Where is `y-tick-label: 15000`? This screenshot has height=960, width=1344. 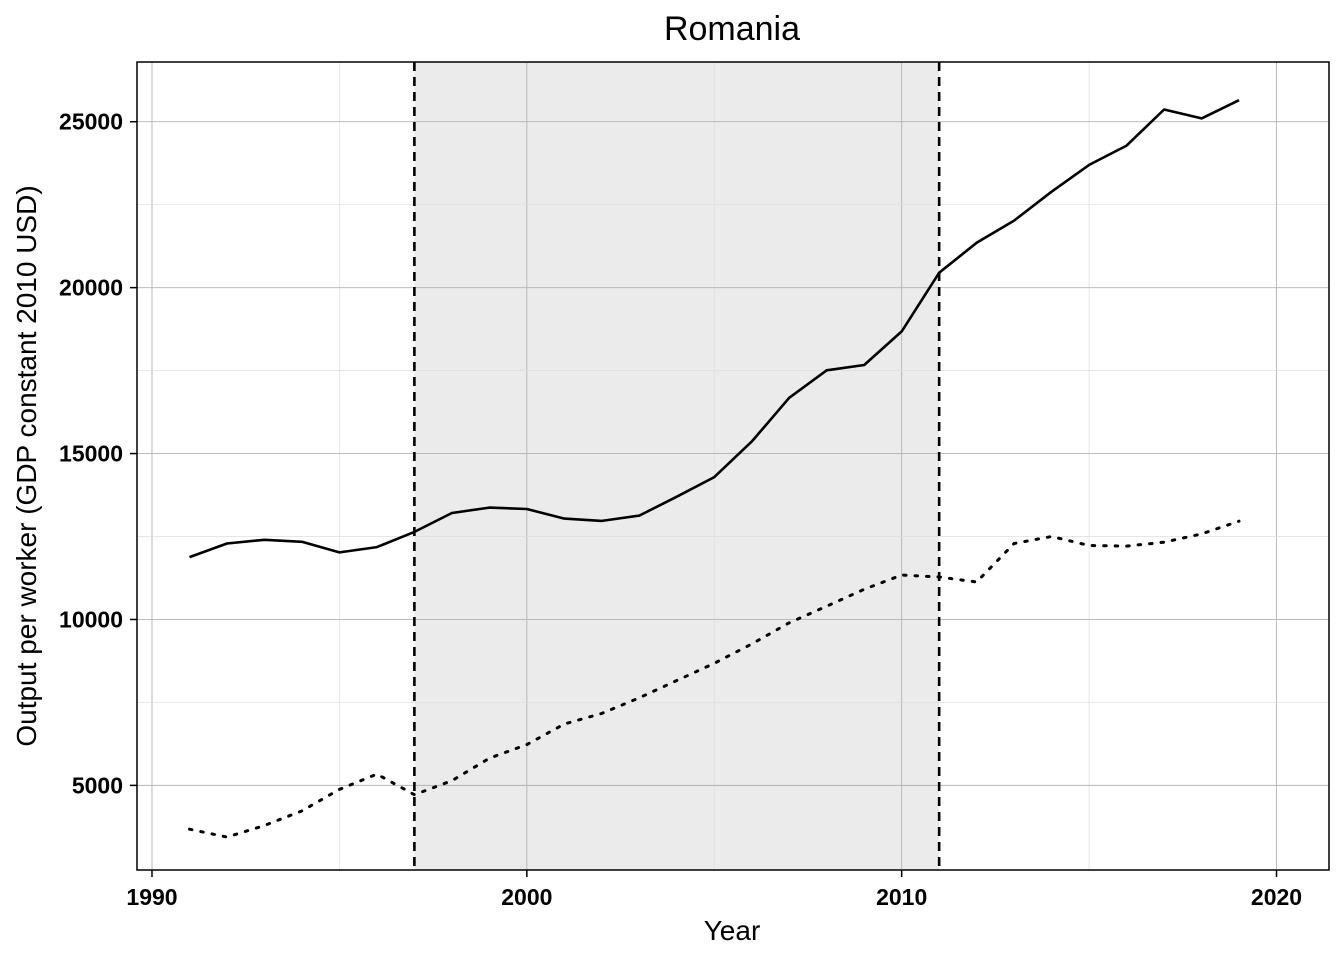
y-tick-label: 15000 is located at coordinates (91, 454).